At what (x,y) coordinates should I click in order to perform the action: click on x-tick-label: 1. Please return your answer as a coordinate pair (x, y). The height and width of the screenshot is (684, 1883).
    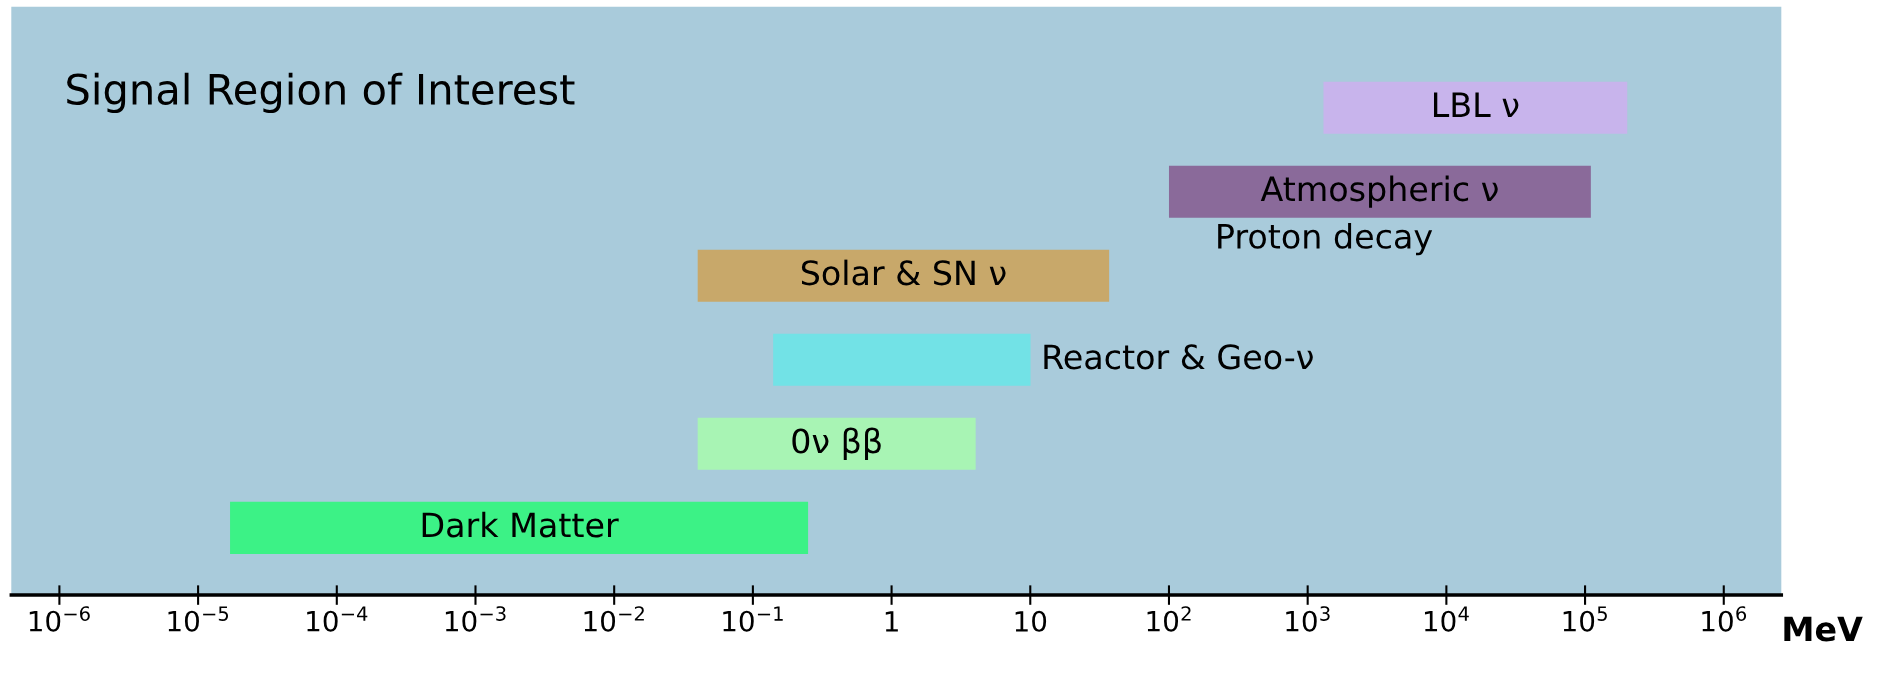
    Looking at the image, I should click on (891, 621).